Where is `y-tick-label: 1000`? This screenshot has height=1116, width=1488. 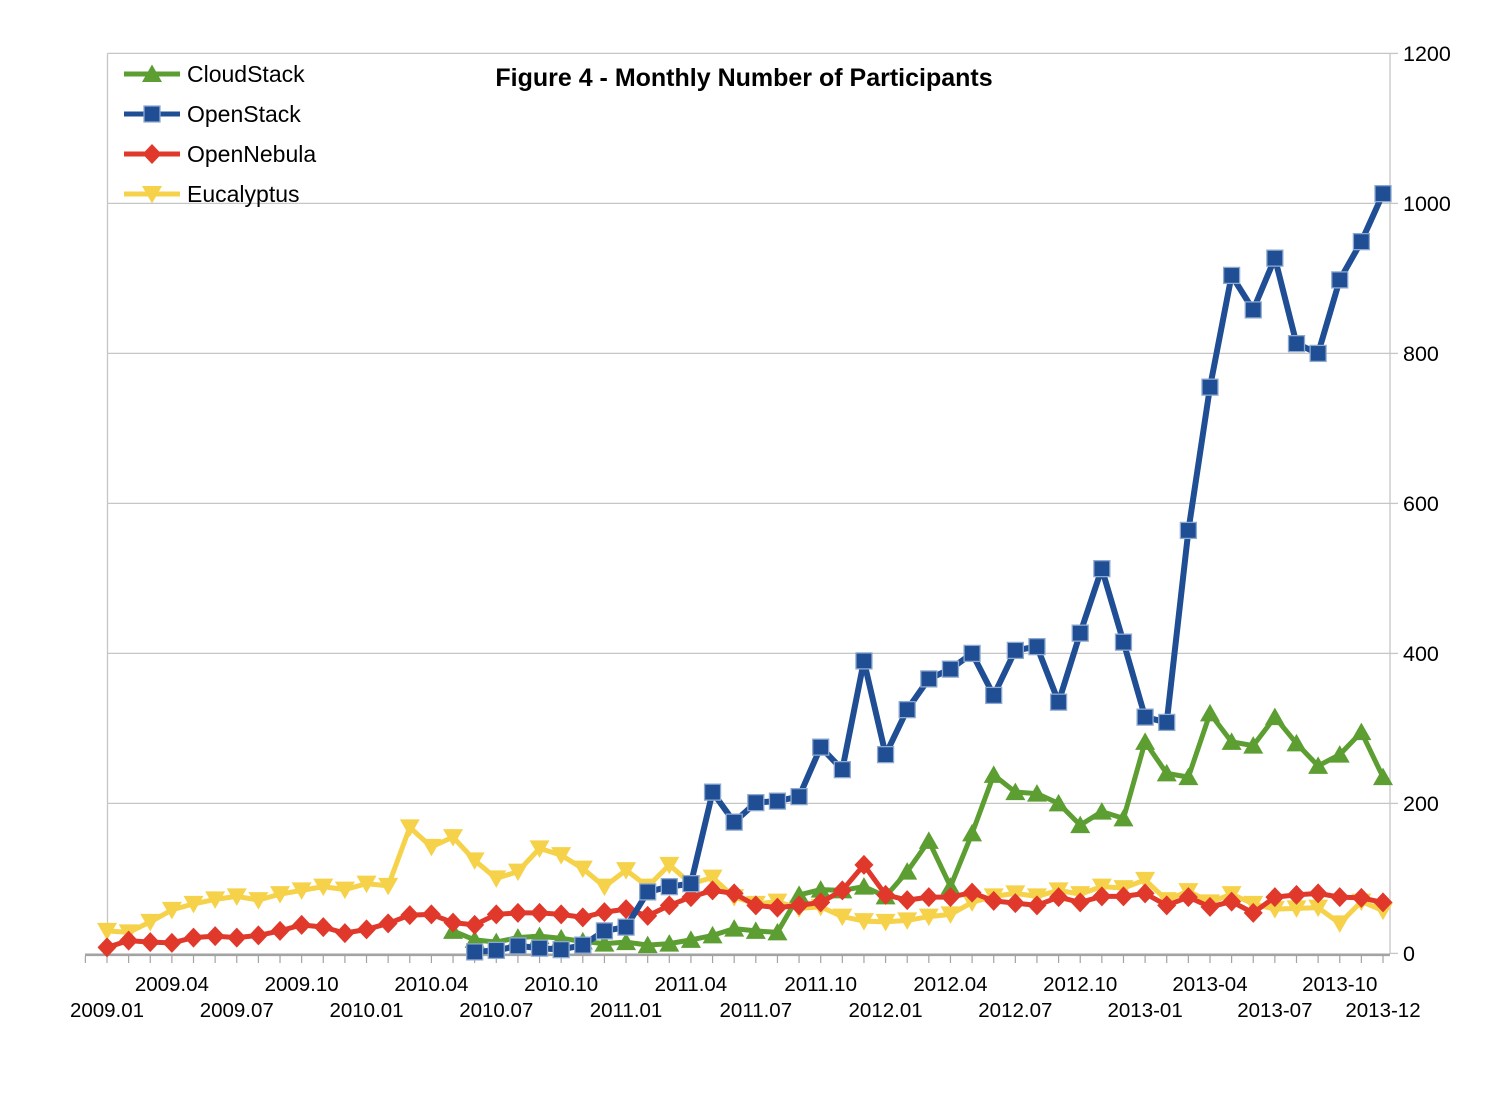 y-tick-label: 1000 is located at coordinates (1427, 204).